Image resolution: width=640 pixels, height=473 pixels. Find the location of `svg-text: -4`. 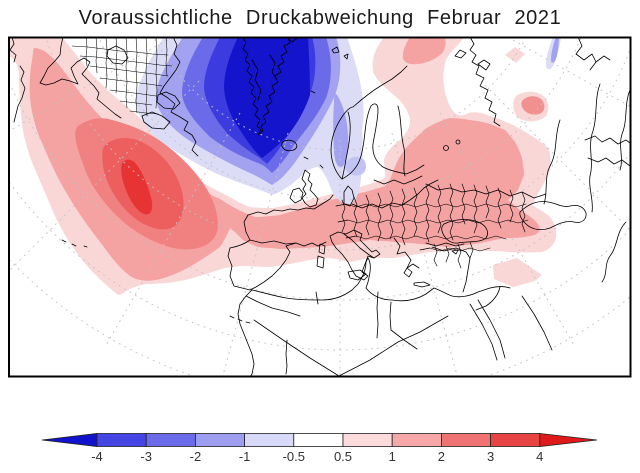

svg-text: -4 is located at coordinates (97, 456).